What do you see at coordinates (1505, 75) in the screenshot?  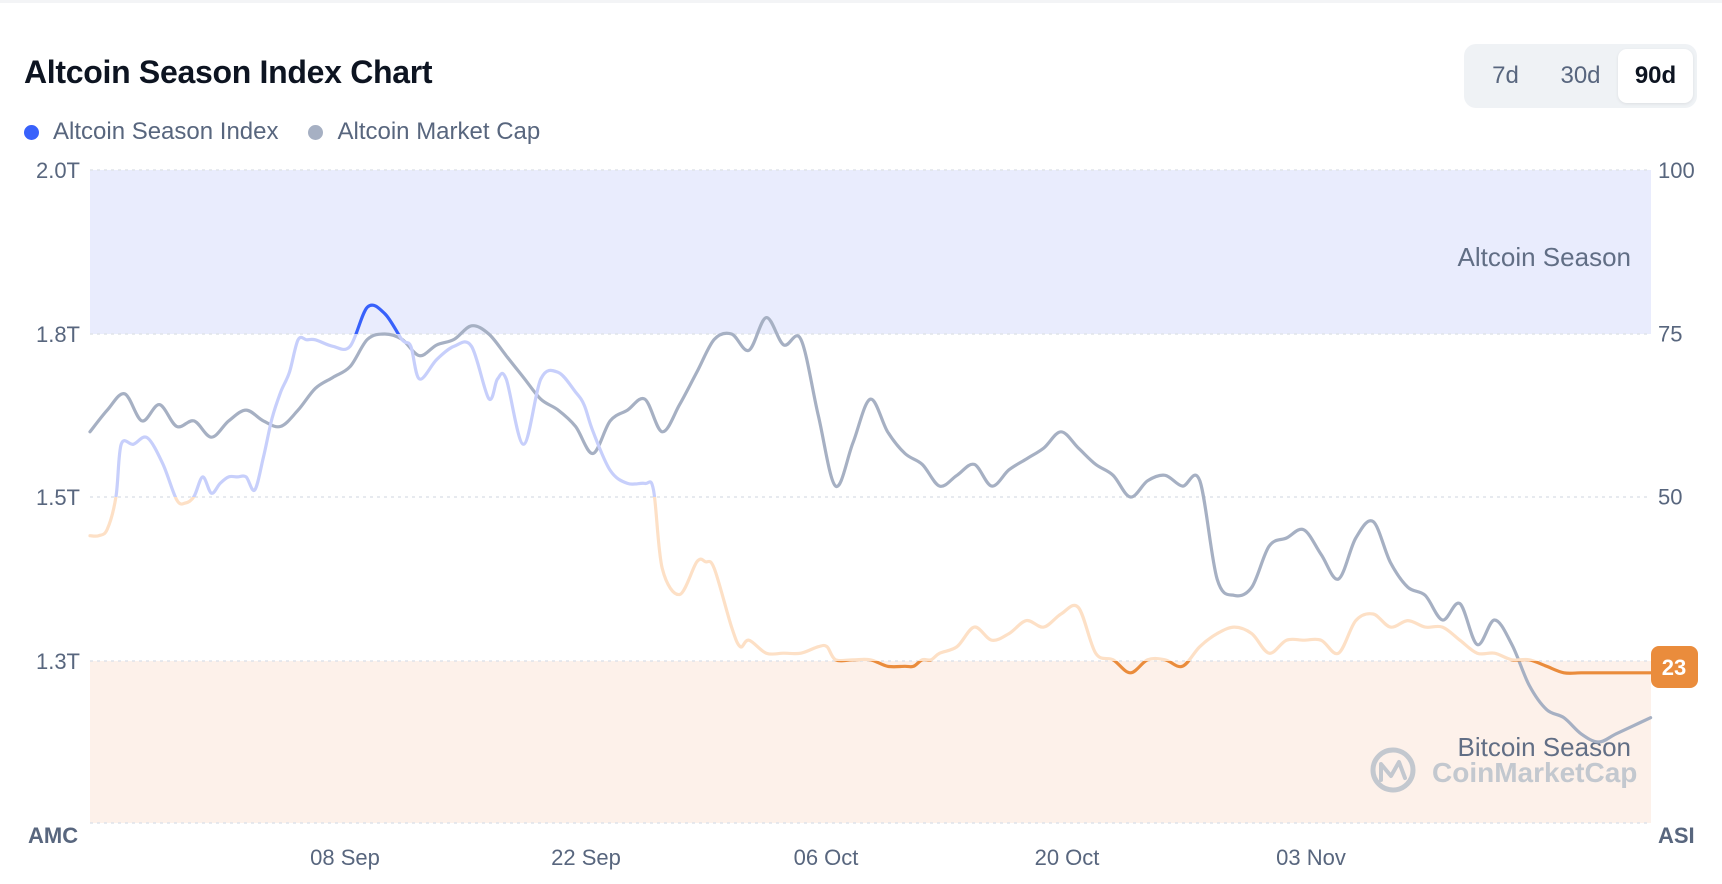 I see `tab-7d: 7d` at bounding box center [1505, 75].